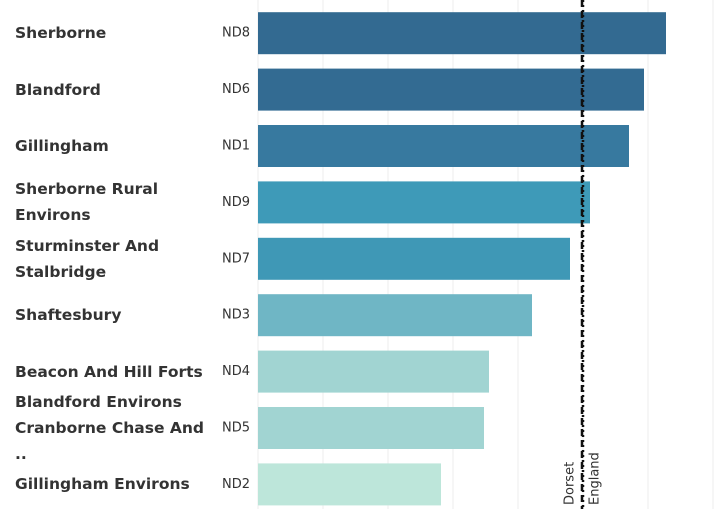 This screenshot has height=509, width=718. What do you see at coordinates (62, 146) in the screenshot?
I see `category-label: Gillingham` at bounding box center [62, 146].